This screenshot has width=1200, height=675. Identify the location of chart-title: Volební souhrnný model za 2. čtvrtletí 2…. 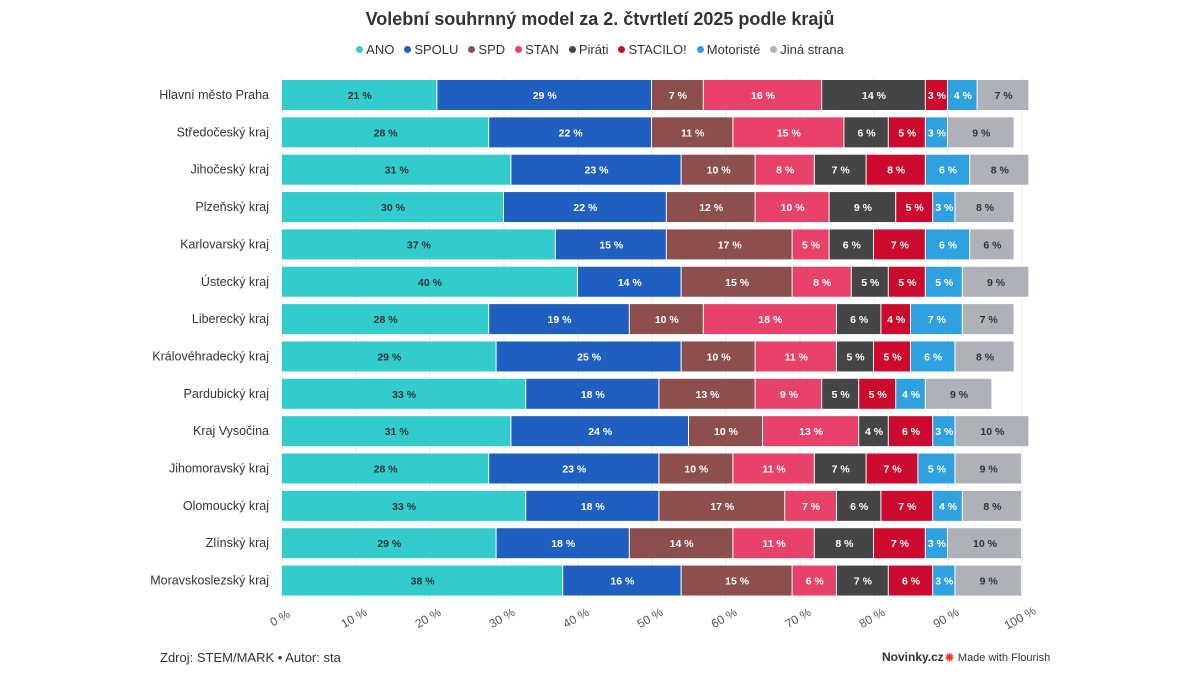
(600, 19).